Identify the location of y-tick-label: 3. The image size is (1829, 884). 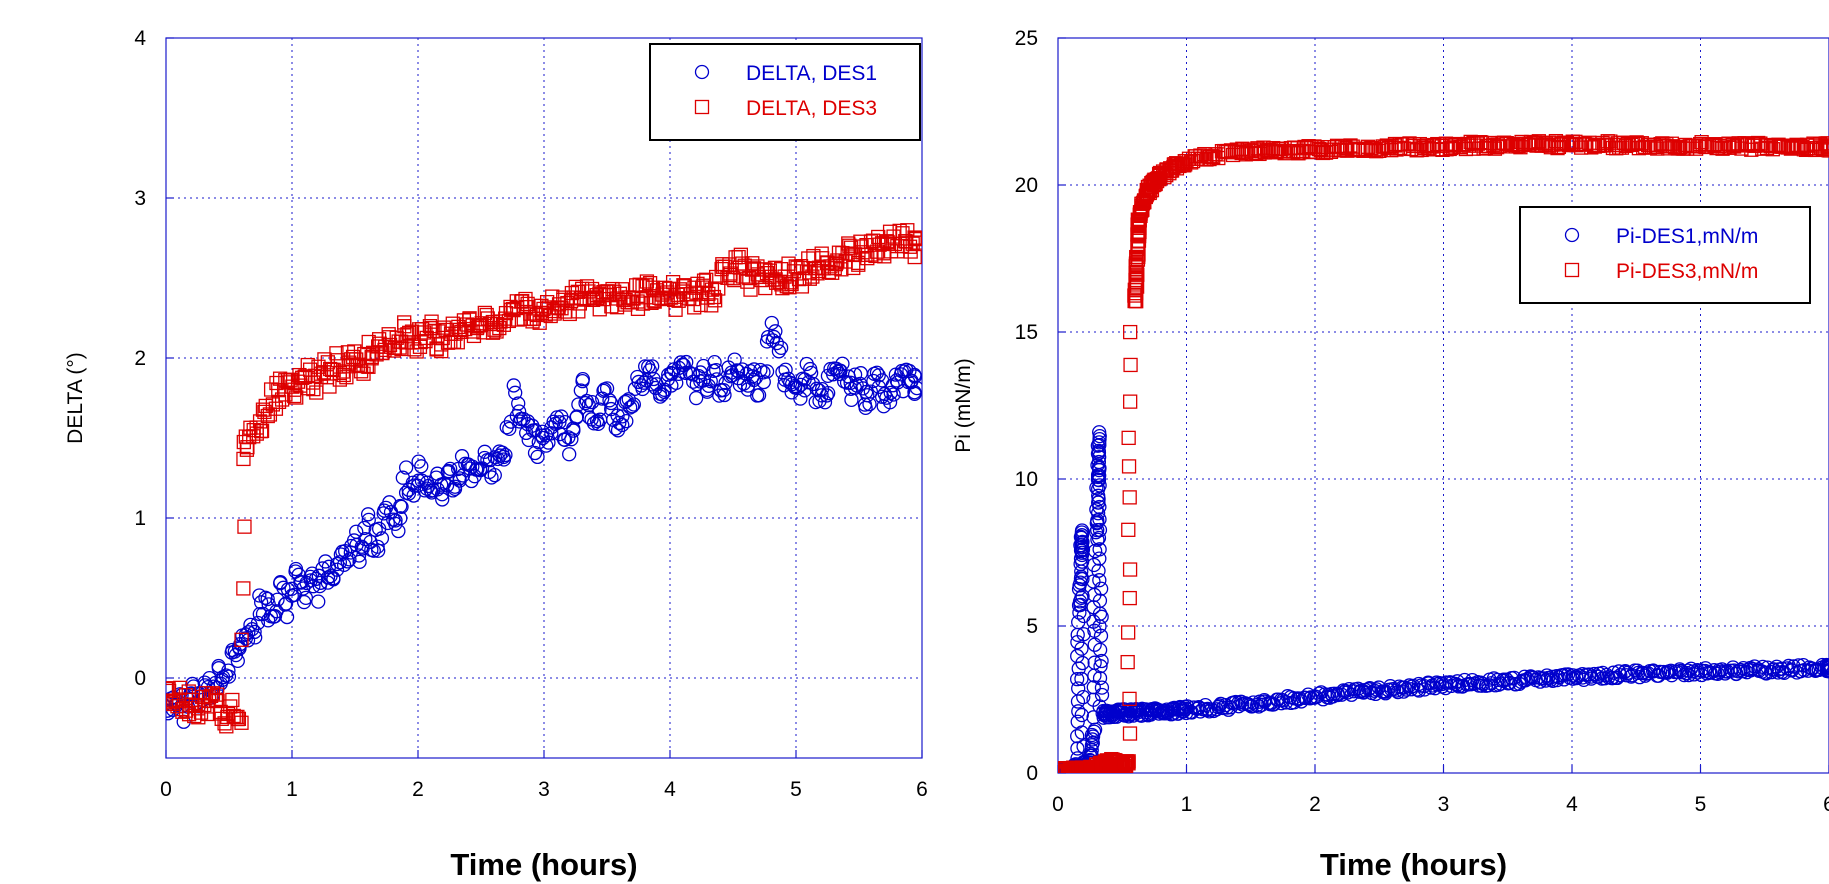
(140, 198).